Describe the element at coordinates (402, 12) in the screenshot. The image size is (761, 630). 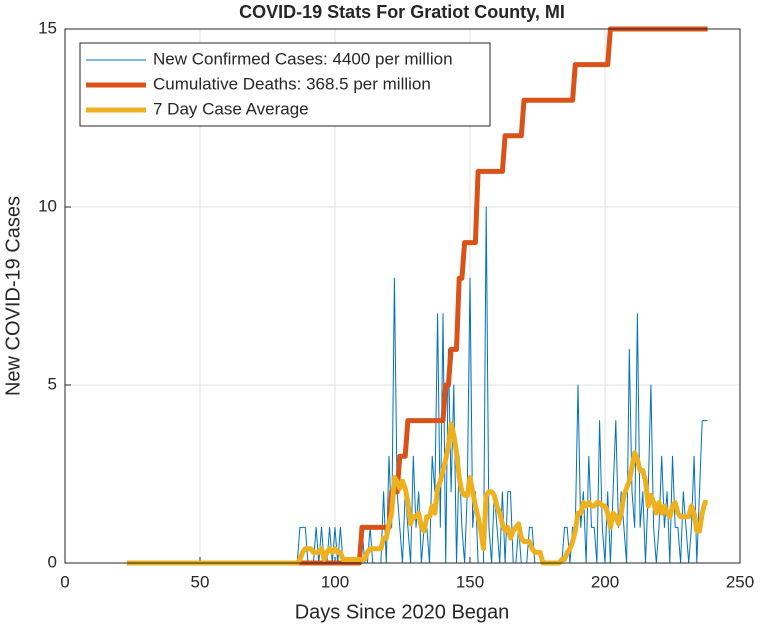
I see `chart-title: COVID-19 Stats For Gratiot County, MI` at that location.